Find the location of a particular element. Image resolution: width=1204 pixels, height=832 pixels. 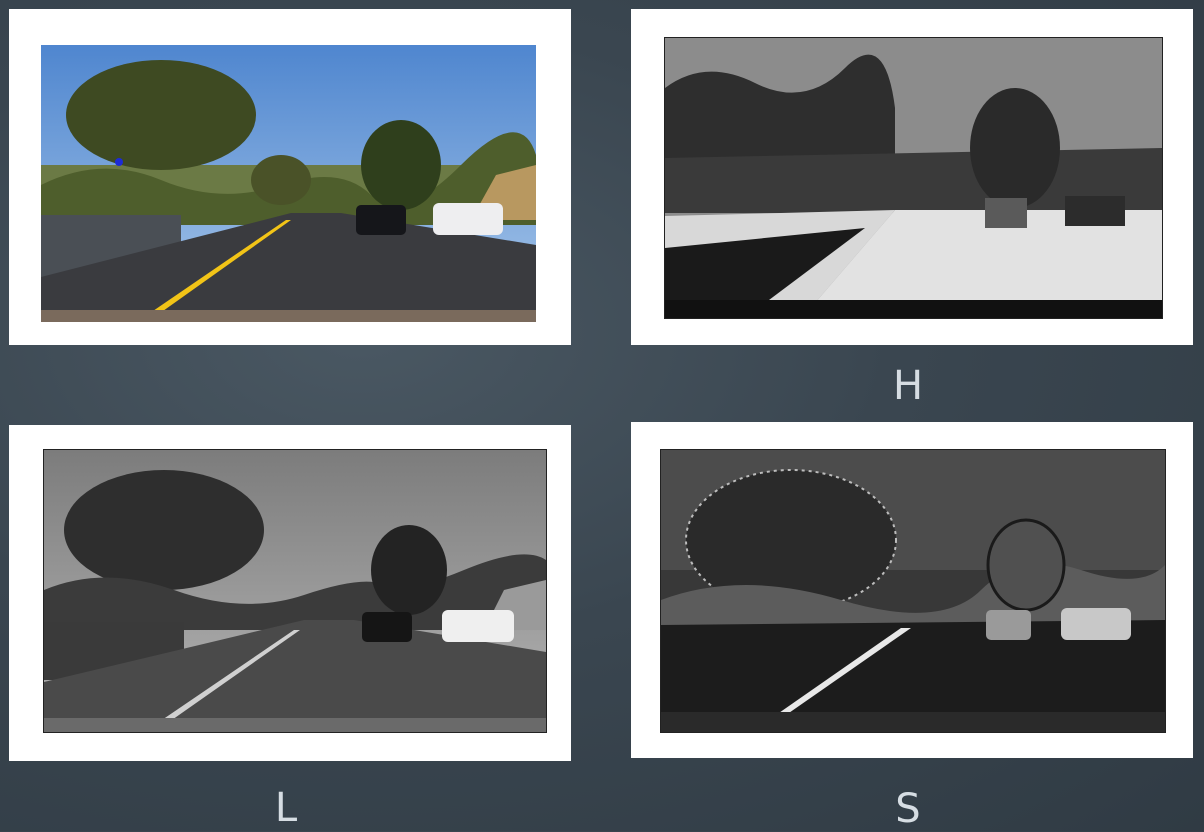

s-channel-caption: S is located at coordinates (908, 809).